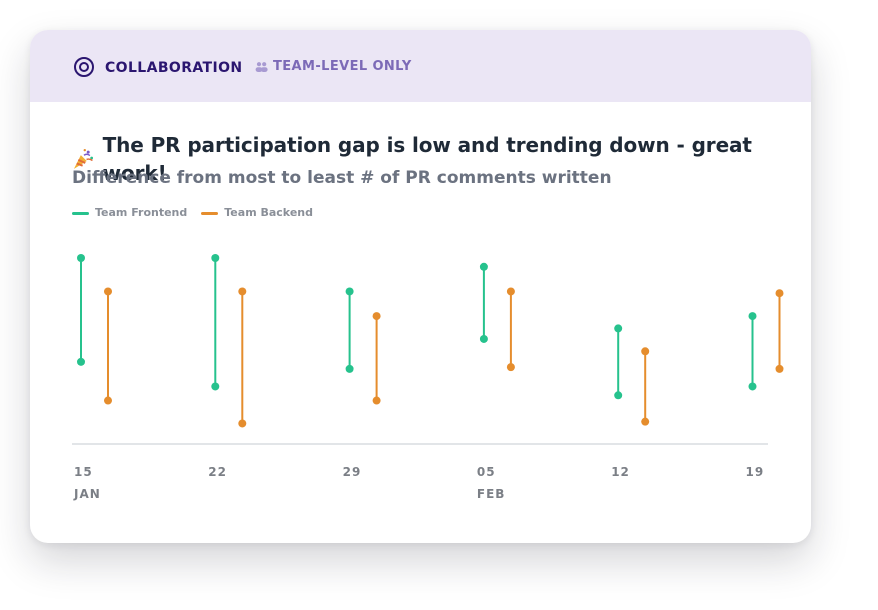 The image size is (878, 610). Describe the element at coordinates (420, 66) in the screenshot. I see `card-header: COLLABORATION TEAM-LEVEL ONLY` at that location.